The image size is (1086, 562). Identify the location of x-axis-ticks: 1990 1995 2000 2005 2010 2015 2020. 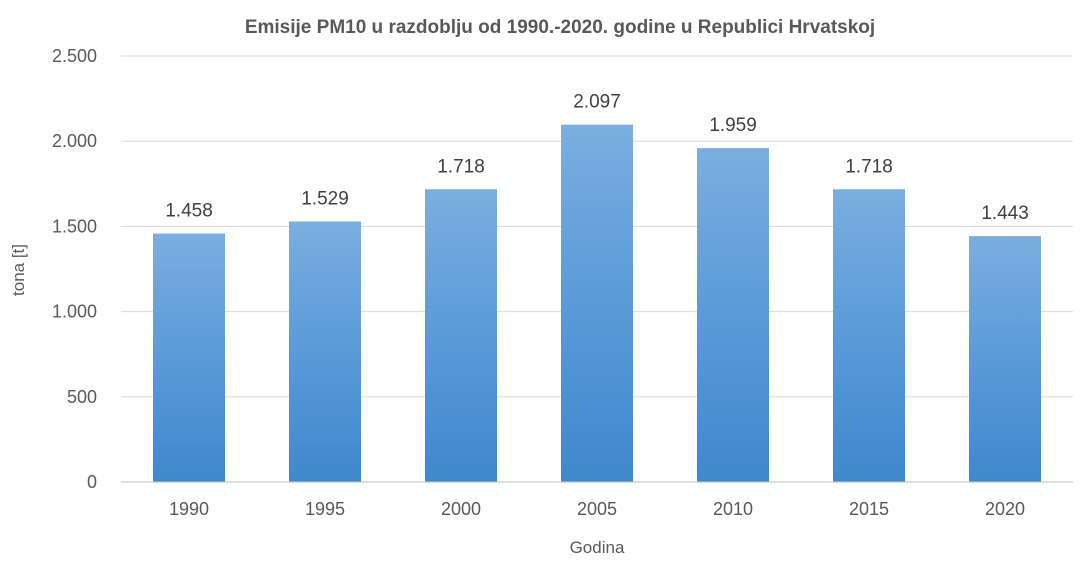
(597, 509).